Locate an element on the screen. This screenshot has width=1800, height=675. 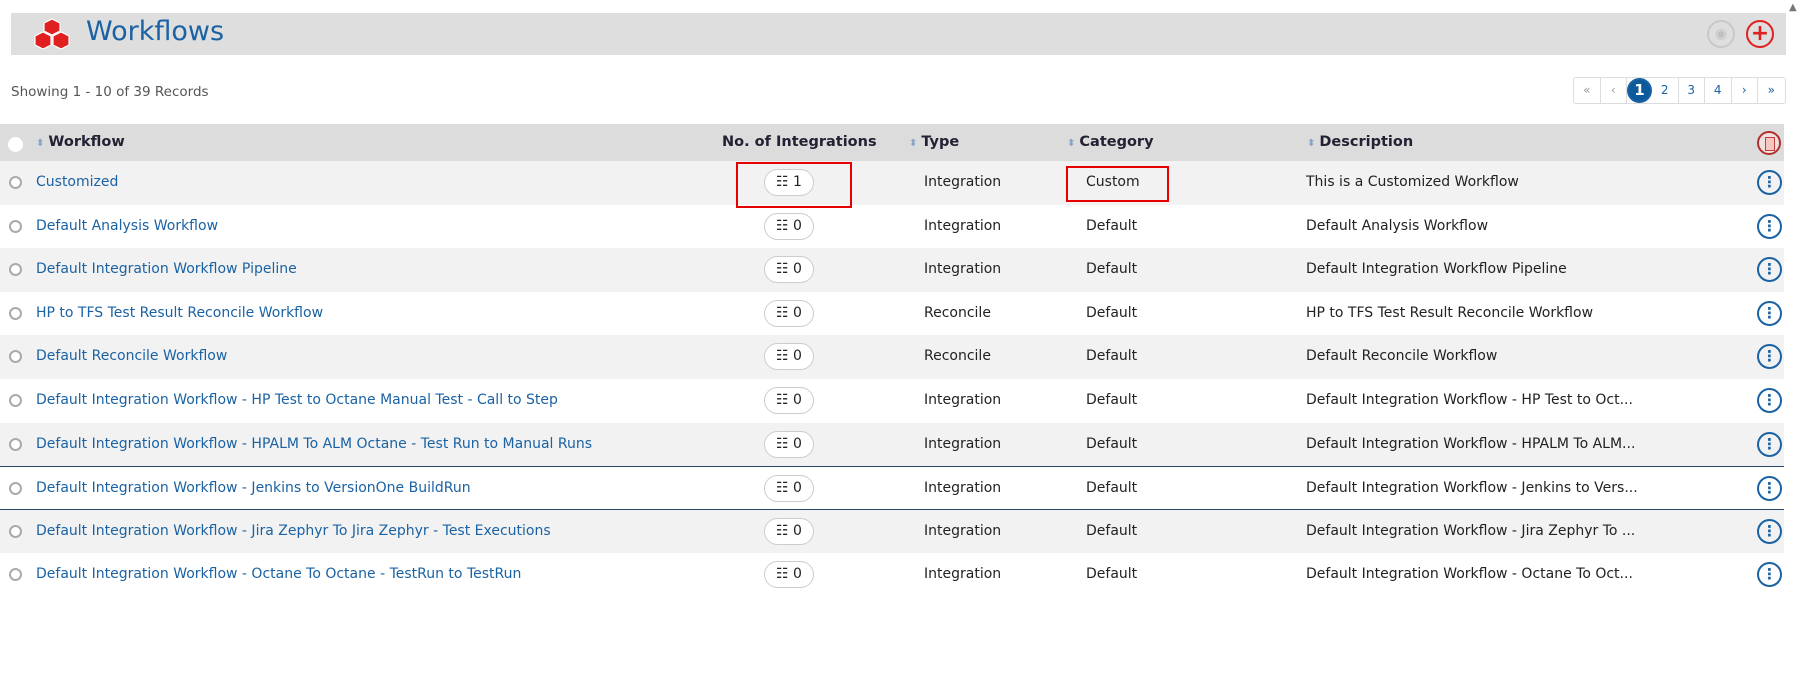
page-last: » is located at coordinates (1771, 90).